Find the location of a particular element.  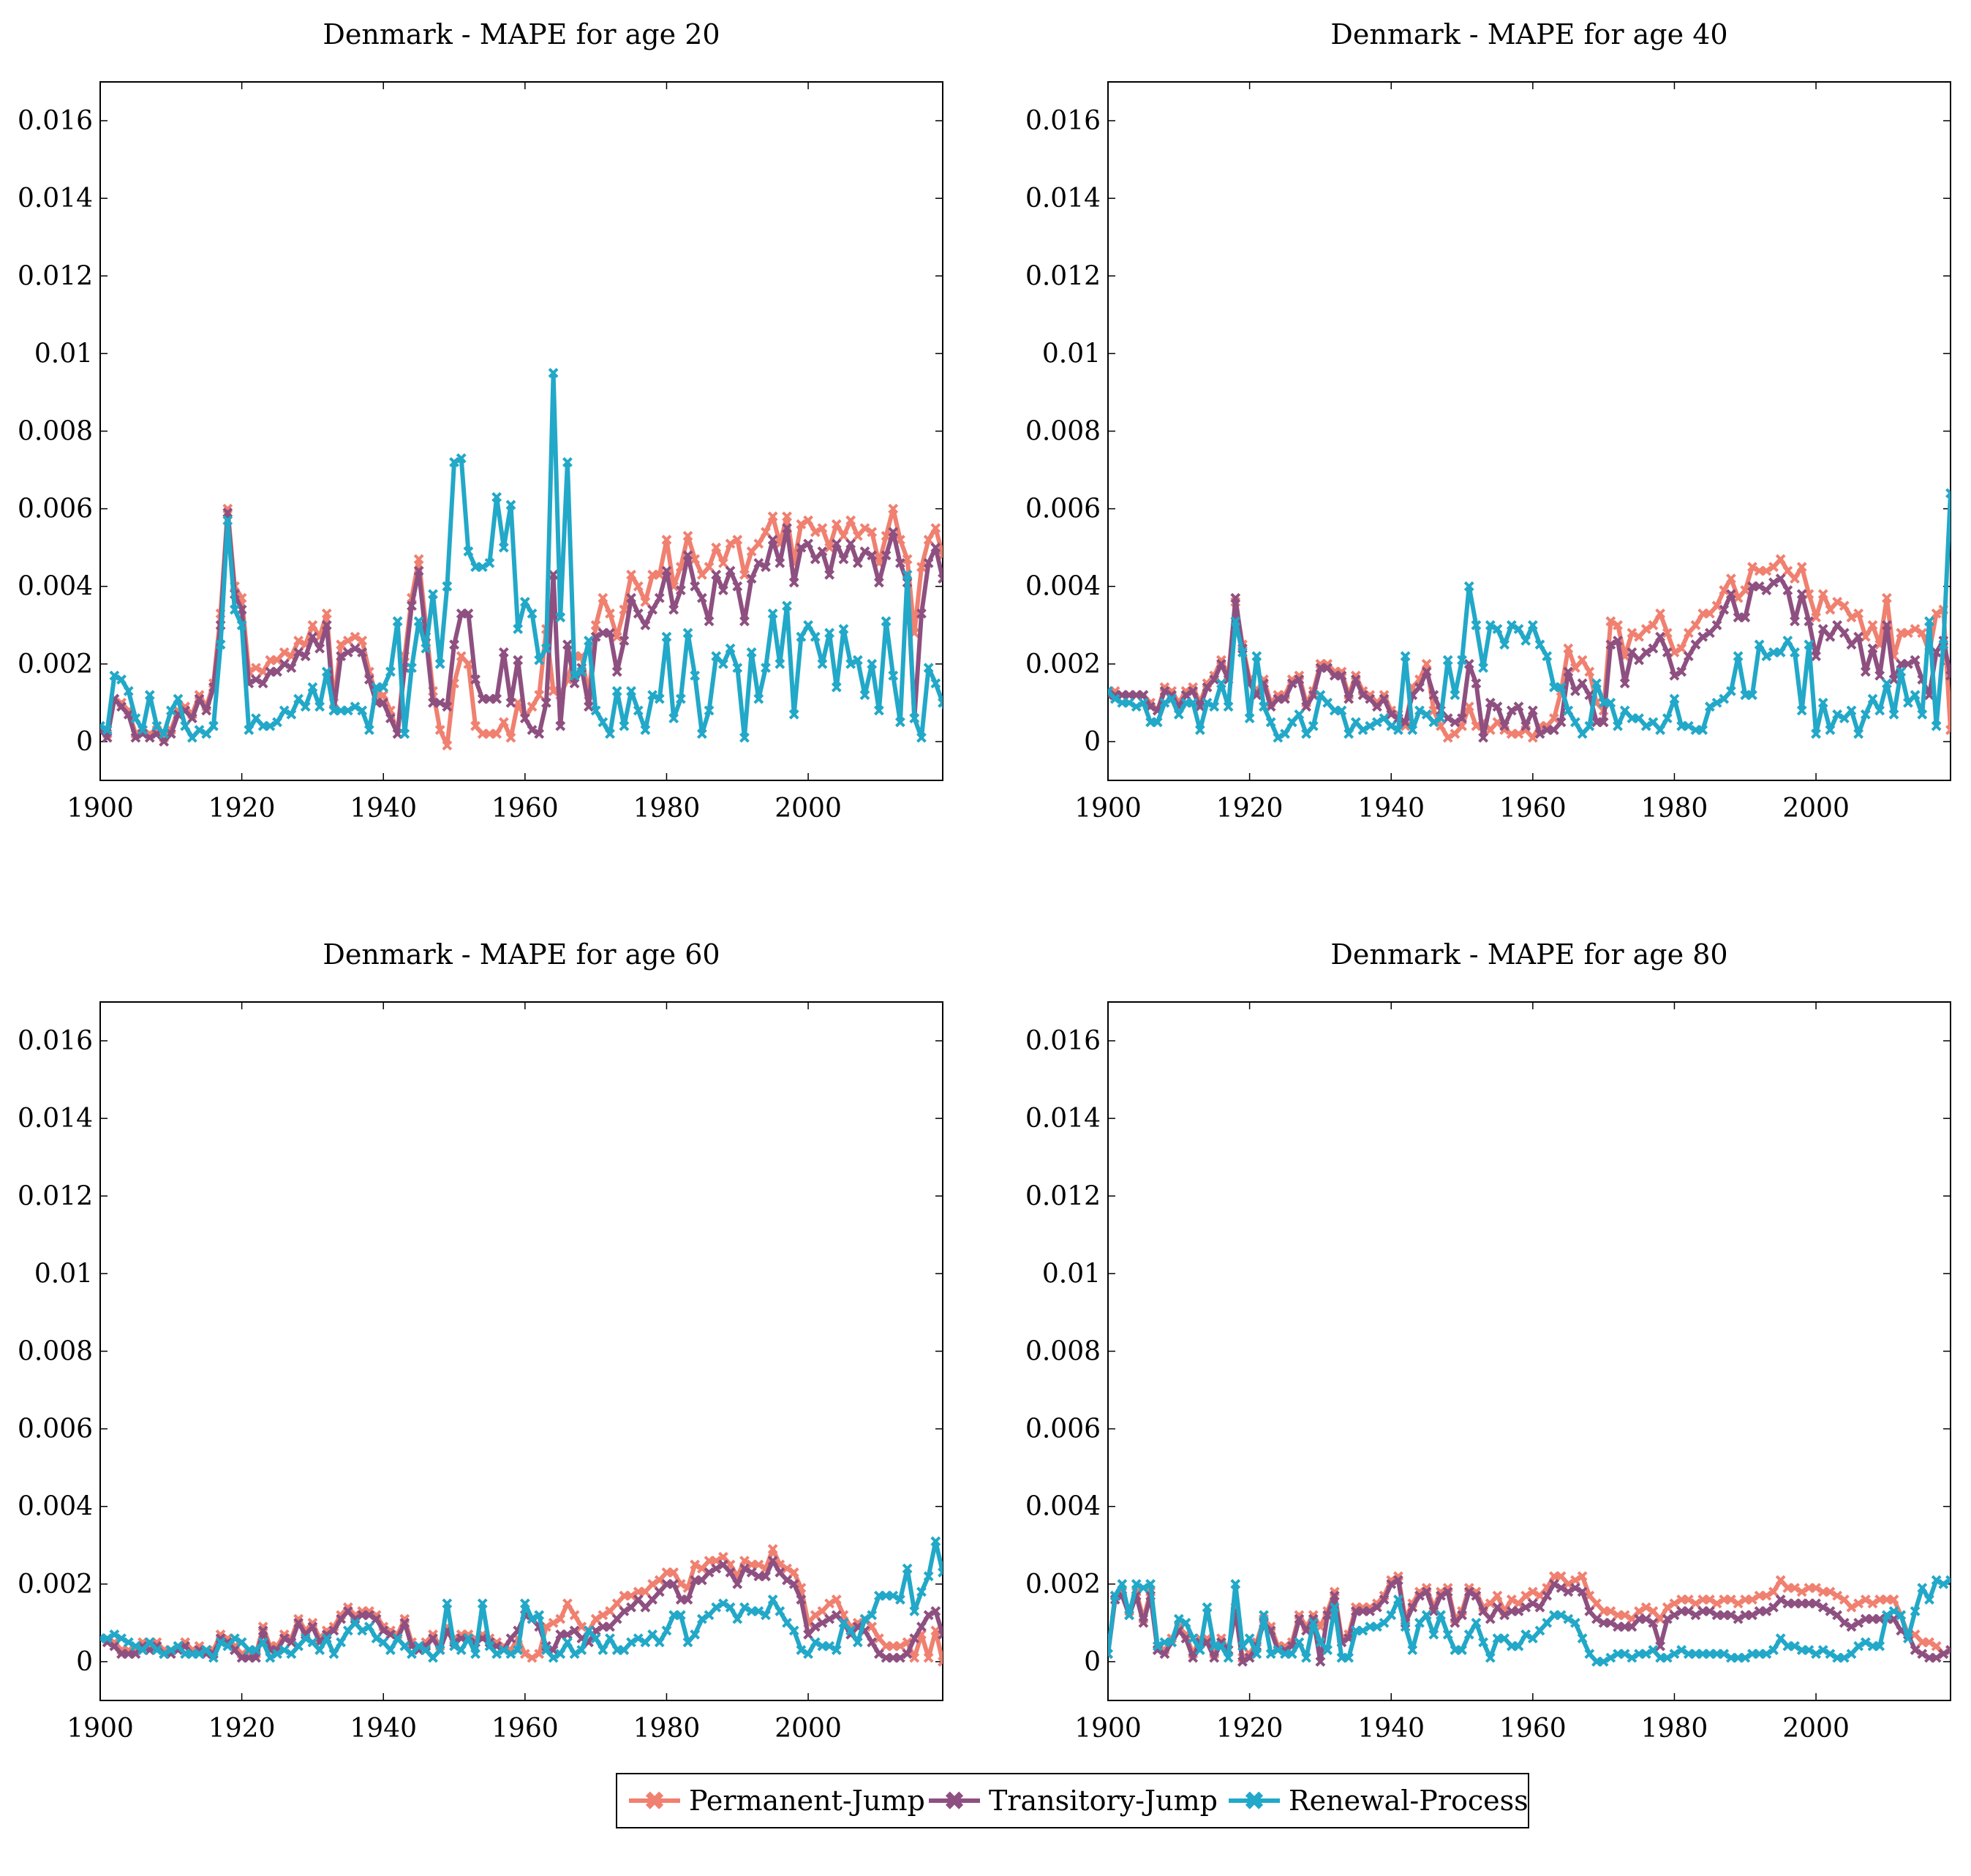

x-tick-label: 1980 is located at coordinates (667, 1729).